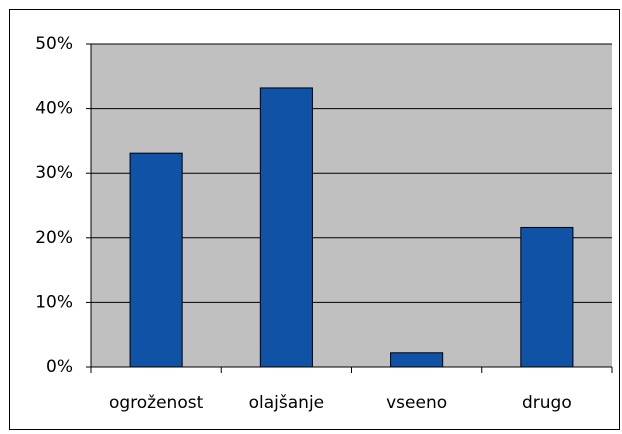 The width and height of the screenshot is (622, 434). Describe the element at coordinates (54, 109) in the screenshot. I see `y-tick-label: 40%` at that location.